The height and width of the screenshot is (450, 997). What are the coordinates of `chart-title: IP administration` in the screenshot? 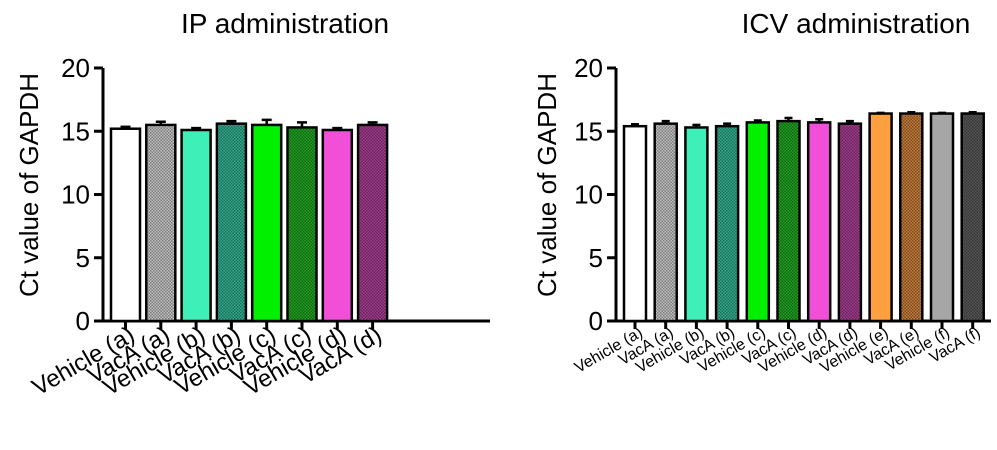 It's located at (285, 23).